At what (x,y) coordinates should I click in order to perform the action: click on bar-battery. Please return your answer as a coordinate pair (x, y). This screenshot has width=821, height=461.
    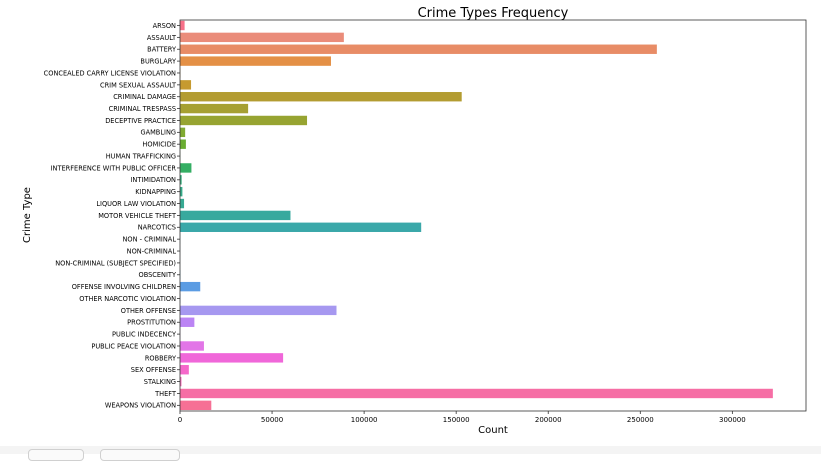
    Looking at the image, I should click on (418, 49).